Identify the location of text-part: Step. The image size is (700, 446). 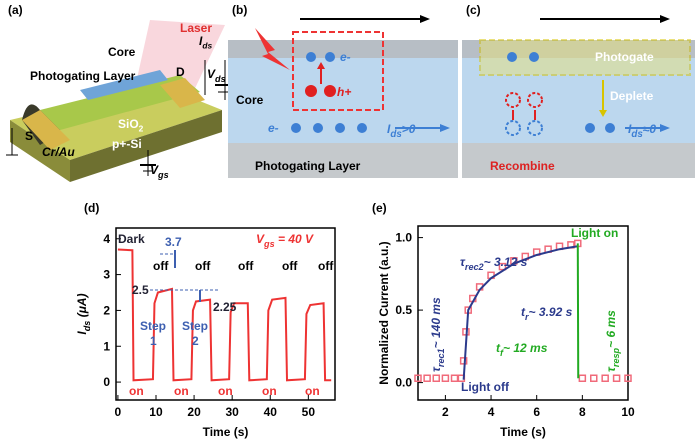
(153, 326).